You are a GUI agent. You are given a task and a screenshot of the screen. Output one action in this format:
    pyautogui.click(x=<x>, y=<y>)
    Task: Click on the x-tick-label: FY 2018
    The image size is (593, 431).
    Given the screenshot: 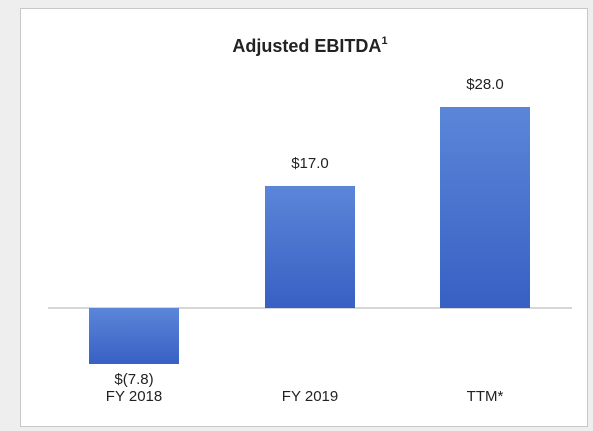 What is the action you would take?
    pyautogui.click(x=134, y=396)
    